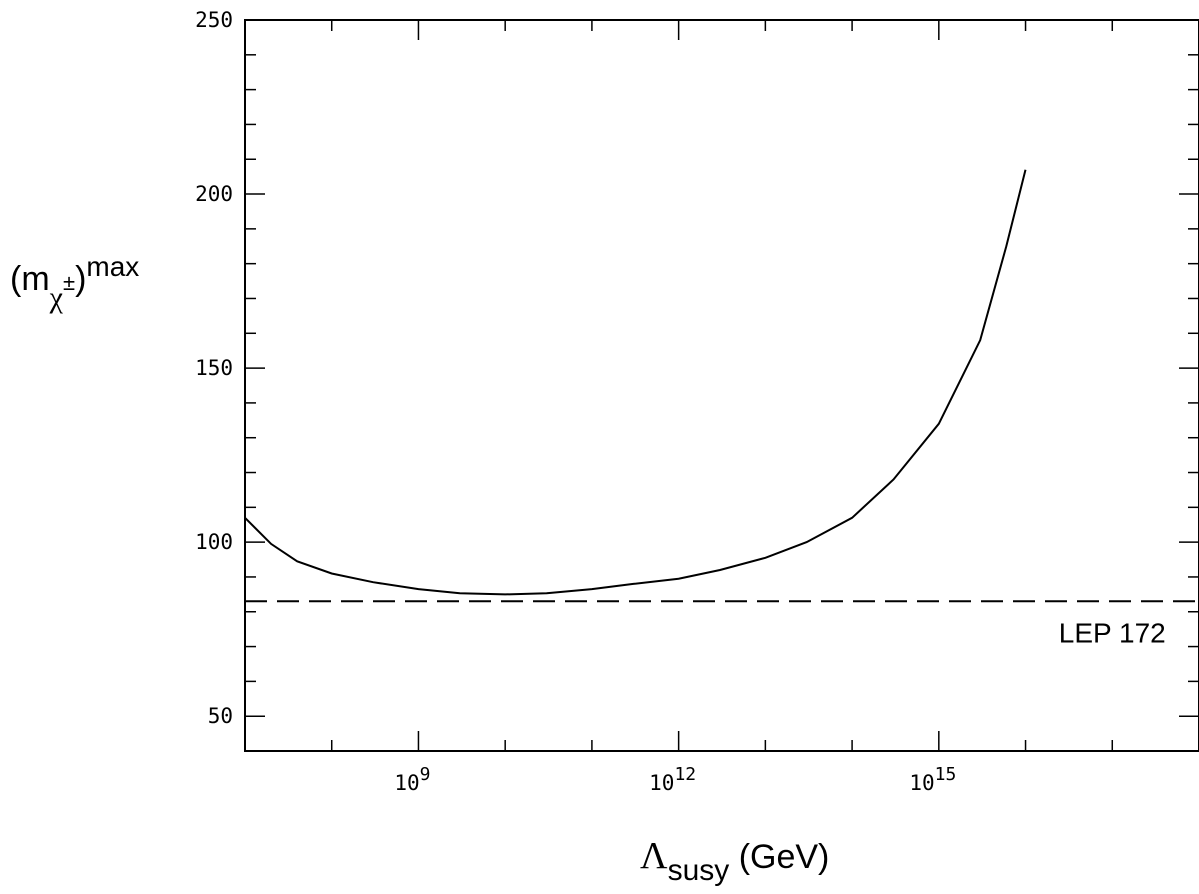 This screenshot has height=894, width=1199. I want to click on y-label-superscript: max, so click(112, 266).